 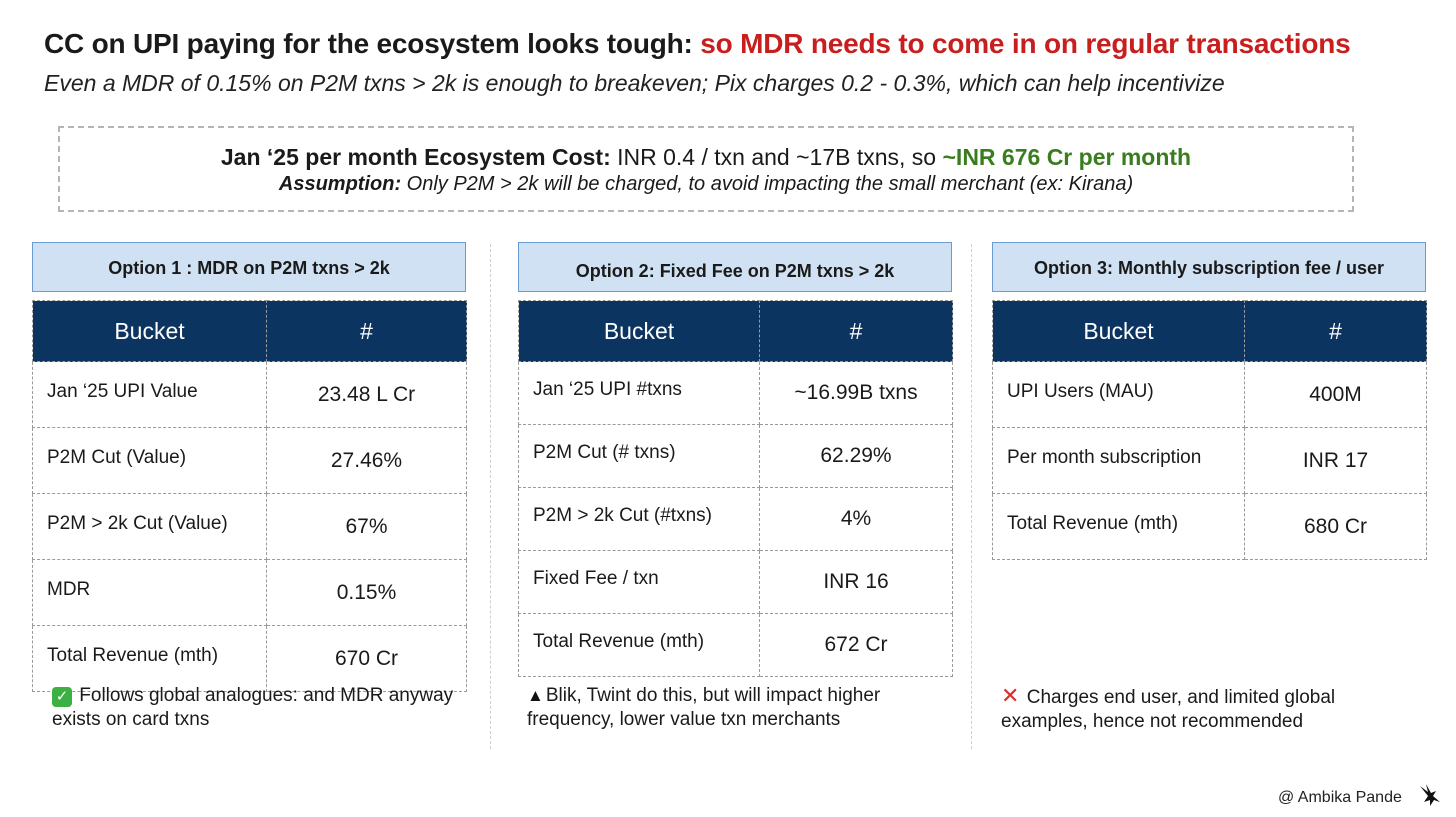 What do you see at coordinates (1335, 394) in the screenshot?
I see `row-value: 400M` at bounding box center [1335, 394].